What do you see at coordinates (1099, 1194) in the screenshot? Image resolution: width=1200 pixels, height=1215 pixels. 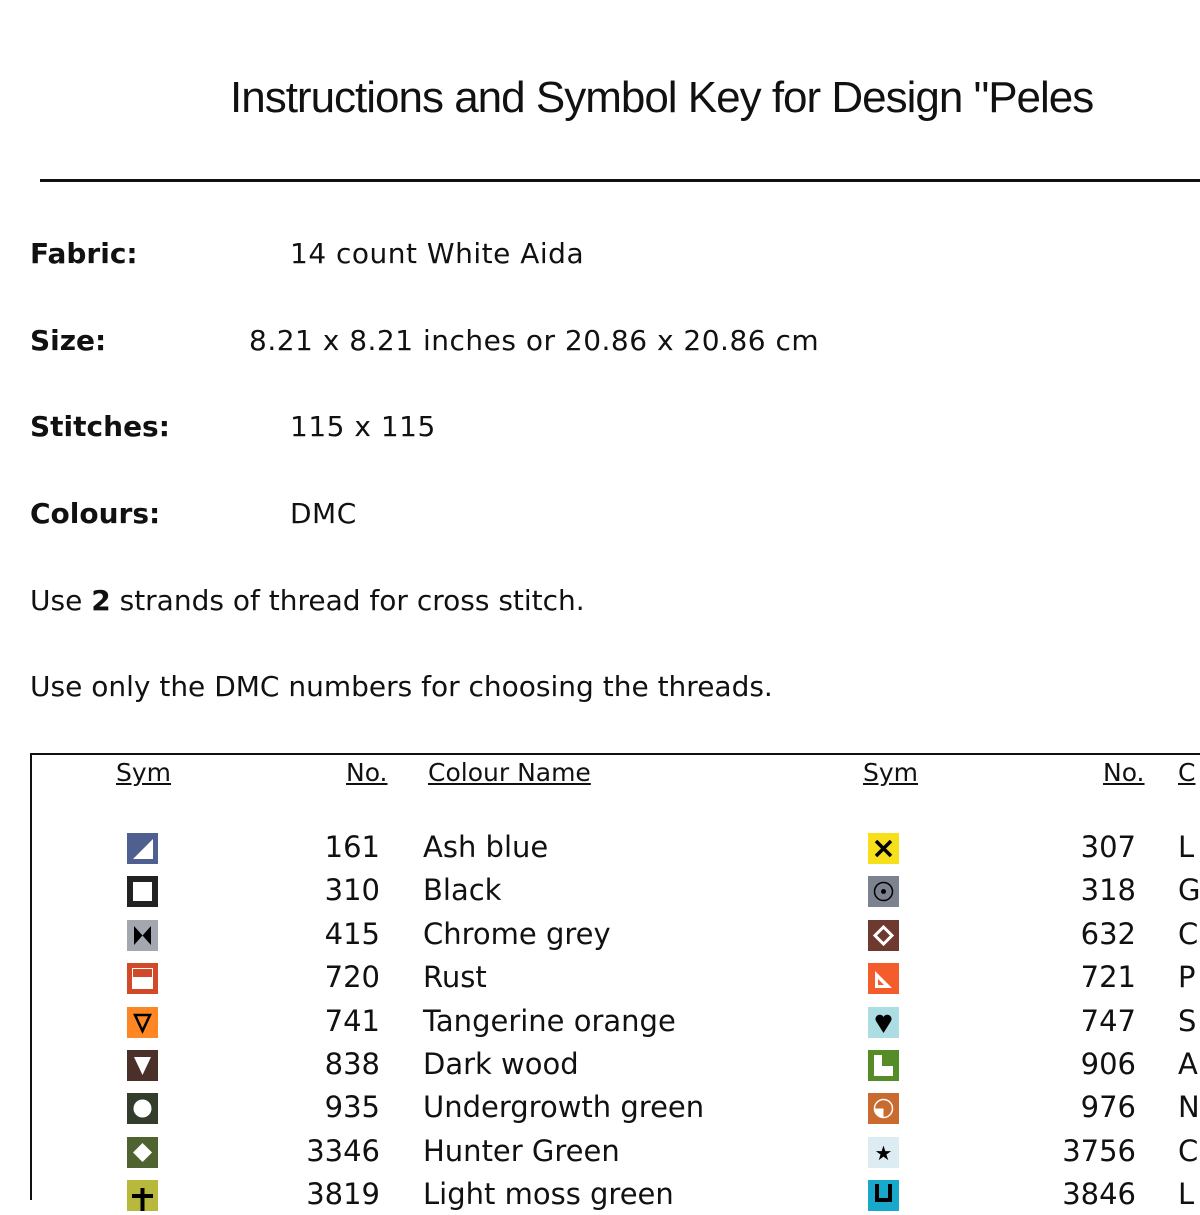 I see `dmc-number: 3846` at bounding box center [1099, 1194].